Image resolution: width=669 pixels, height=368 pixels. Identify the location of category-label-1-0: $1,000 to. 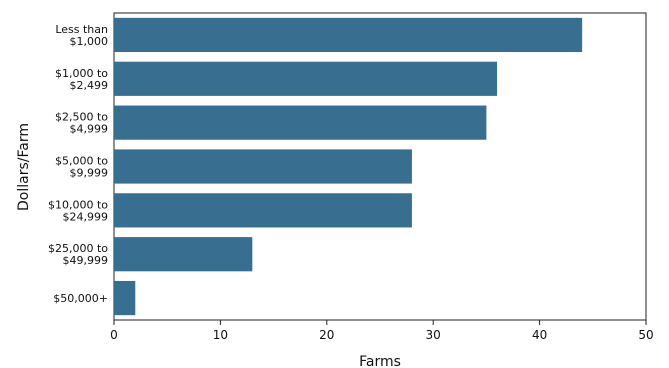
(81, 73).